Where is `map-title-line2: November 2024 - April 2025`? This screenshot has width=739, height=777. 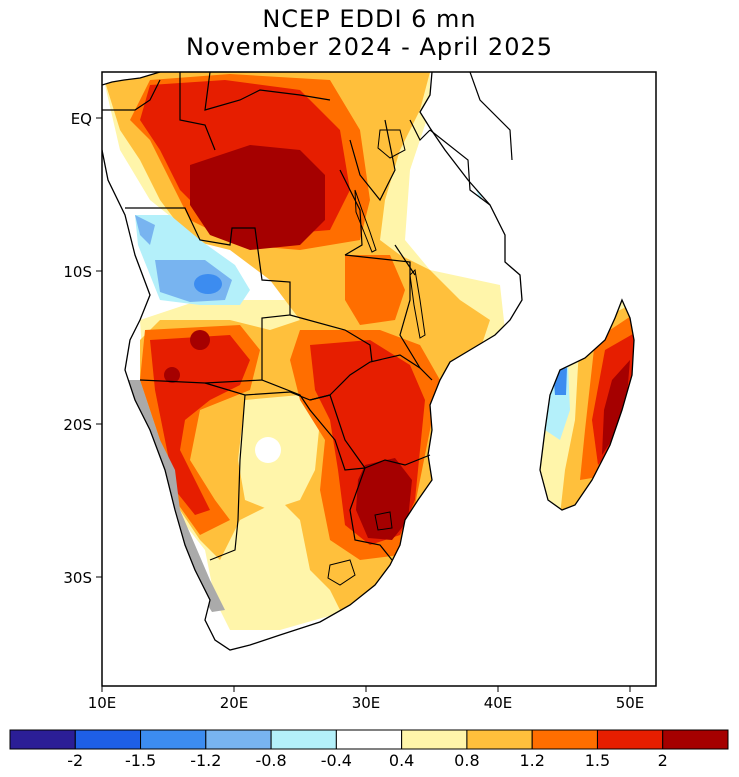 map-title-line2: November 2024 - April 2025 is located at coordinates (369, 47).